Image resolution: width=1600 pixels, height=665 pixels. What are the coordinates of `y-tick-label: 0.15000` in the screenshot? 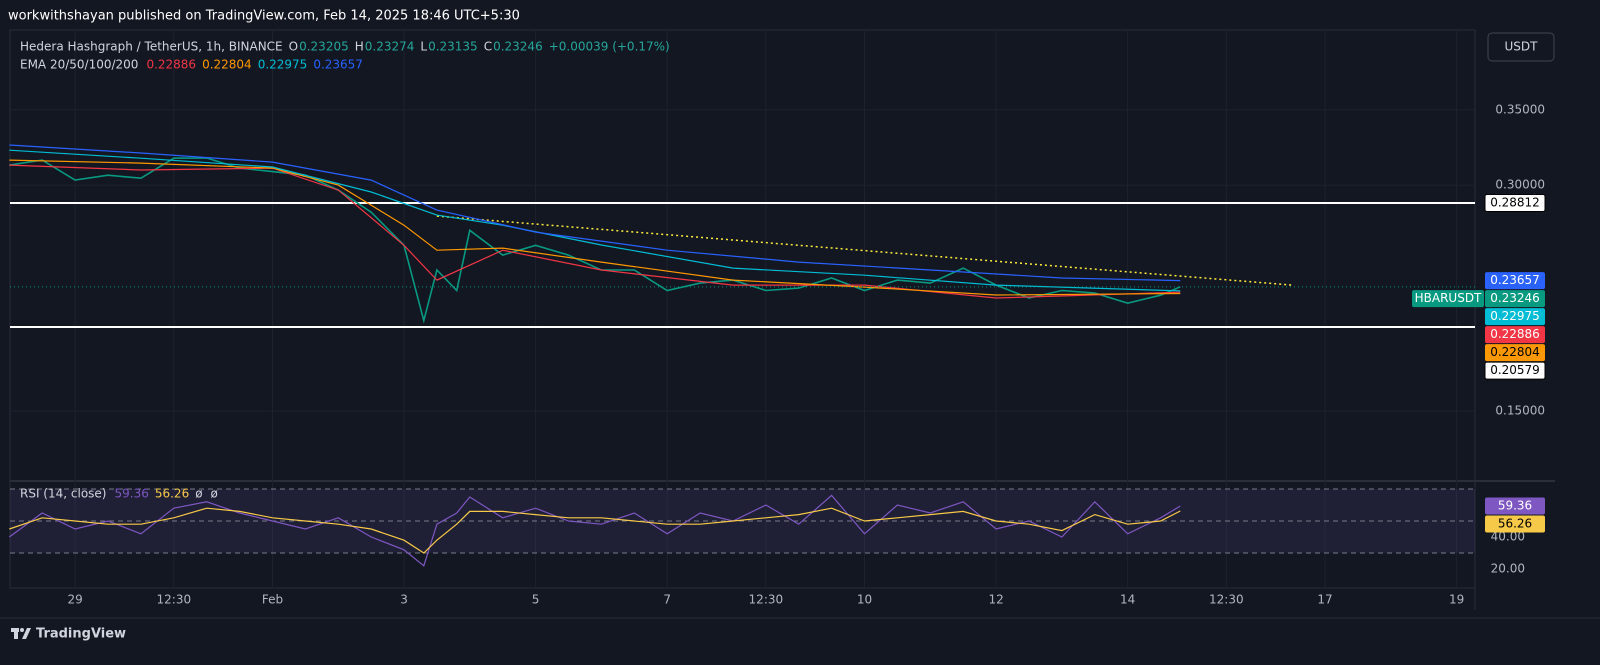 It's located at (1520, 410).